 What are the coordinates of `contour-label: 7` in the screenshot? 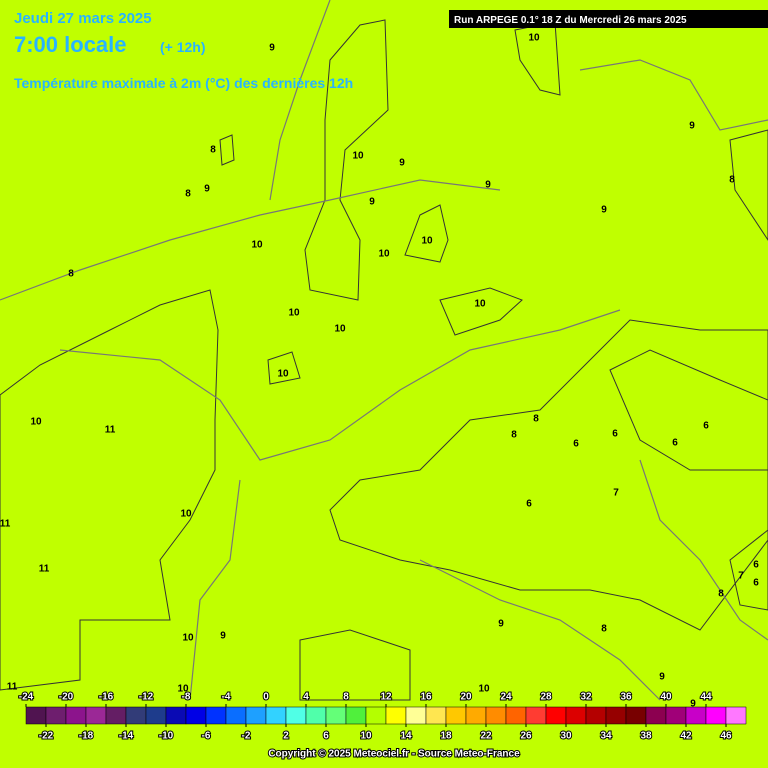 It's located at (741, 576).